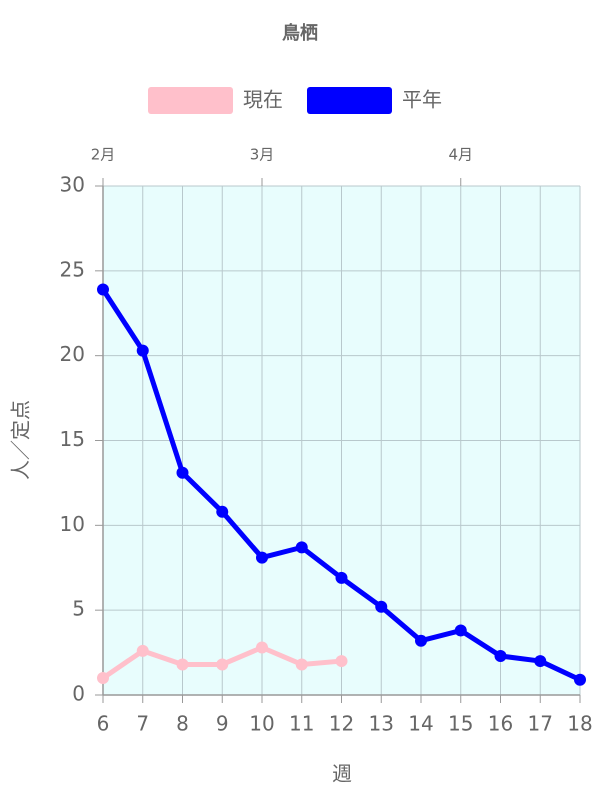 The height and width of the screenshot is (800, 600). What do you see at coordinates (72, 185) in the screenshot?
I see `y-tick-label: 30` at bounding box center [72, 185].